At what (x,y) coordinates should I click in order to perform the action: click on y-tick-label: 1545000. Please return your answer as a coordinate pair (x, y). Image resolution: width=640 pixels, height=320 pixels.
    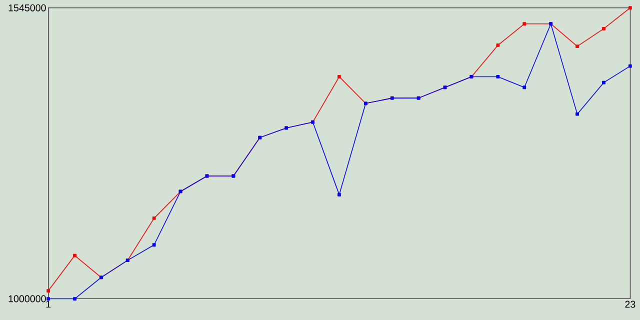
    Looking at the image, I should click on (27, 8).